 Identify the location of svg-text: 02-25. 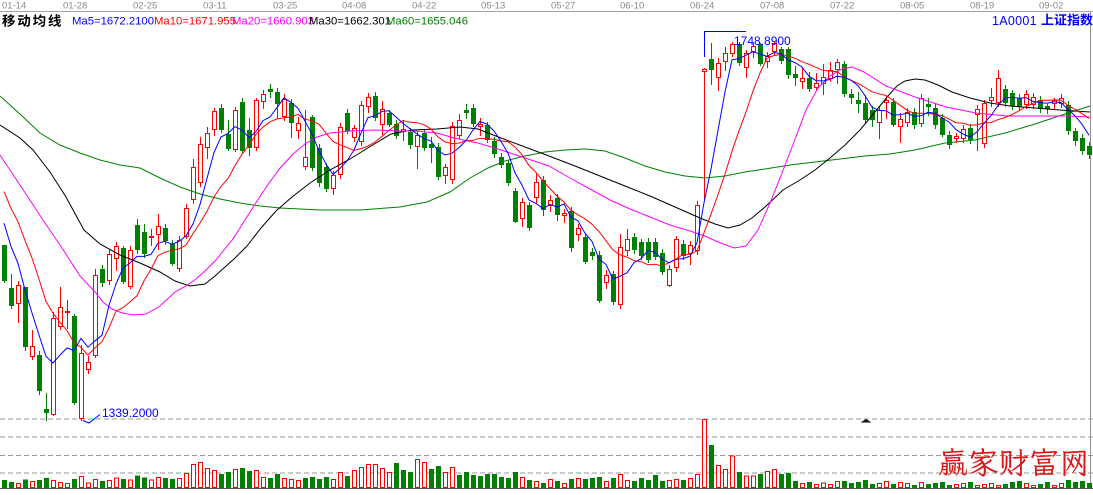
(145, 6).